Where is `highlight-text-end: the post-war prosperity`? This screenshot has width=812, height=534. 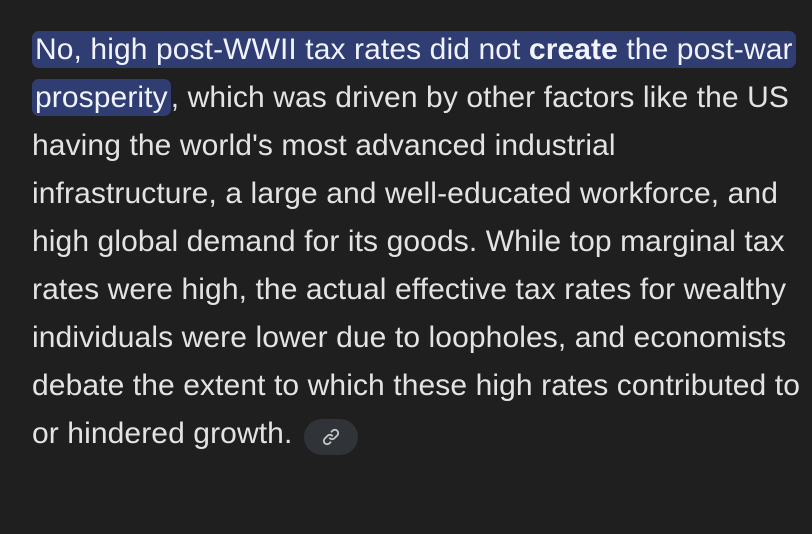
highlight-text-end: the post-war prosperity is located at coordinates (414, 73).